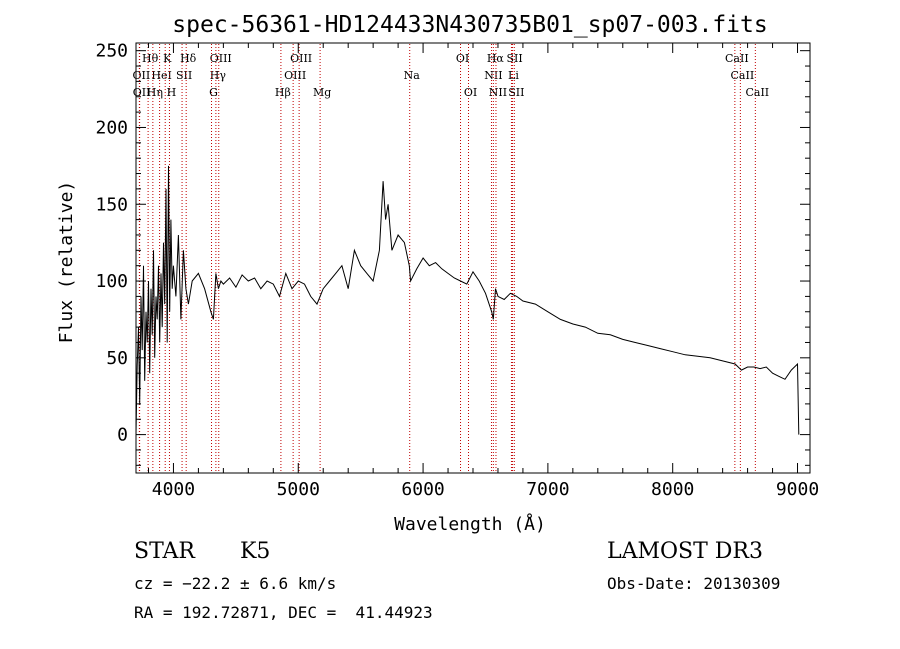 Image resolution: width=900 pixels, height=649 pixels. I want to click on y-tick-label: 0, so click(122, 435).